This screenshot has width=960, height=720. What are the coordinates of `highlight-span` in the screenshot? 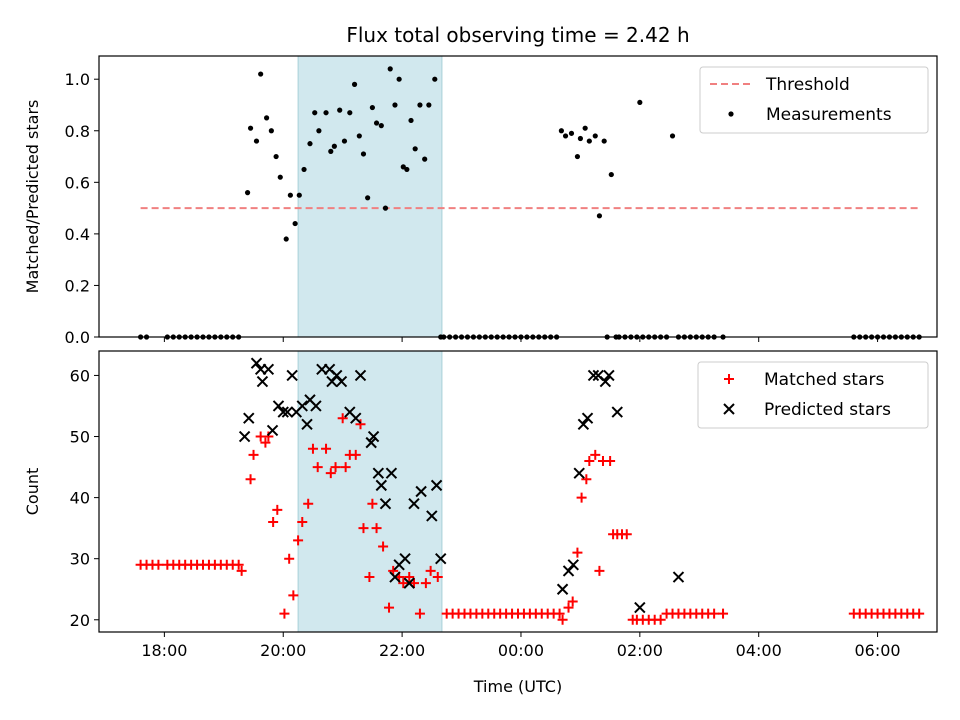 It's located at (370, 491).